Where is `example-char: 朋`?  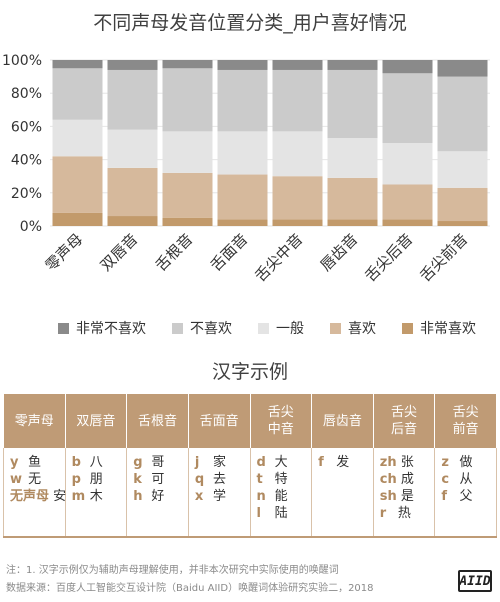 example-char: 朋 is located at coordinates (94, 479).